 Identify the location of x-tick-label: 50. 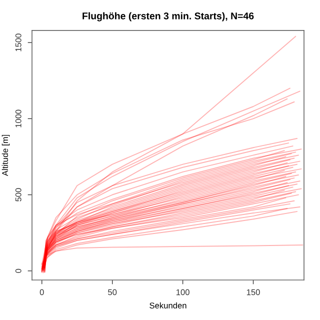
(112, 292).